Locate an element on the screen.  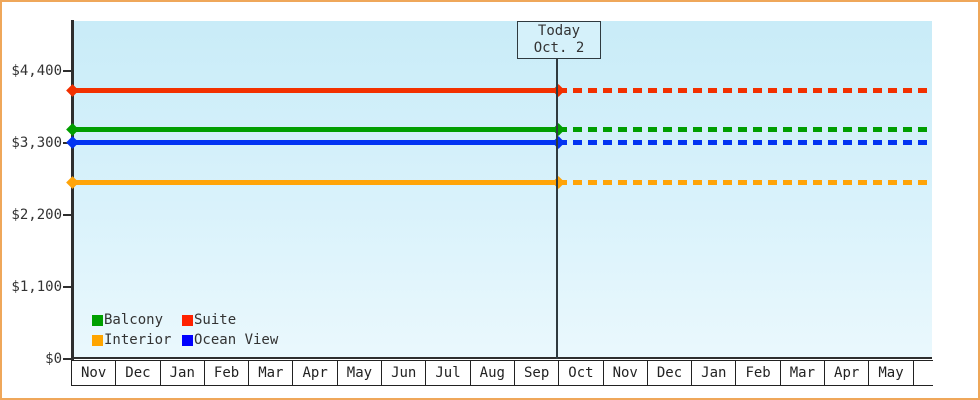
y-tick-label: $4,400 is located at coordinates (36, 70).